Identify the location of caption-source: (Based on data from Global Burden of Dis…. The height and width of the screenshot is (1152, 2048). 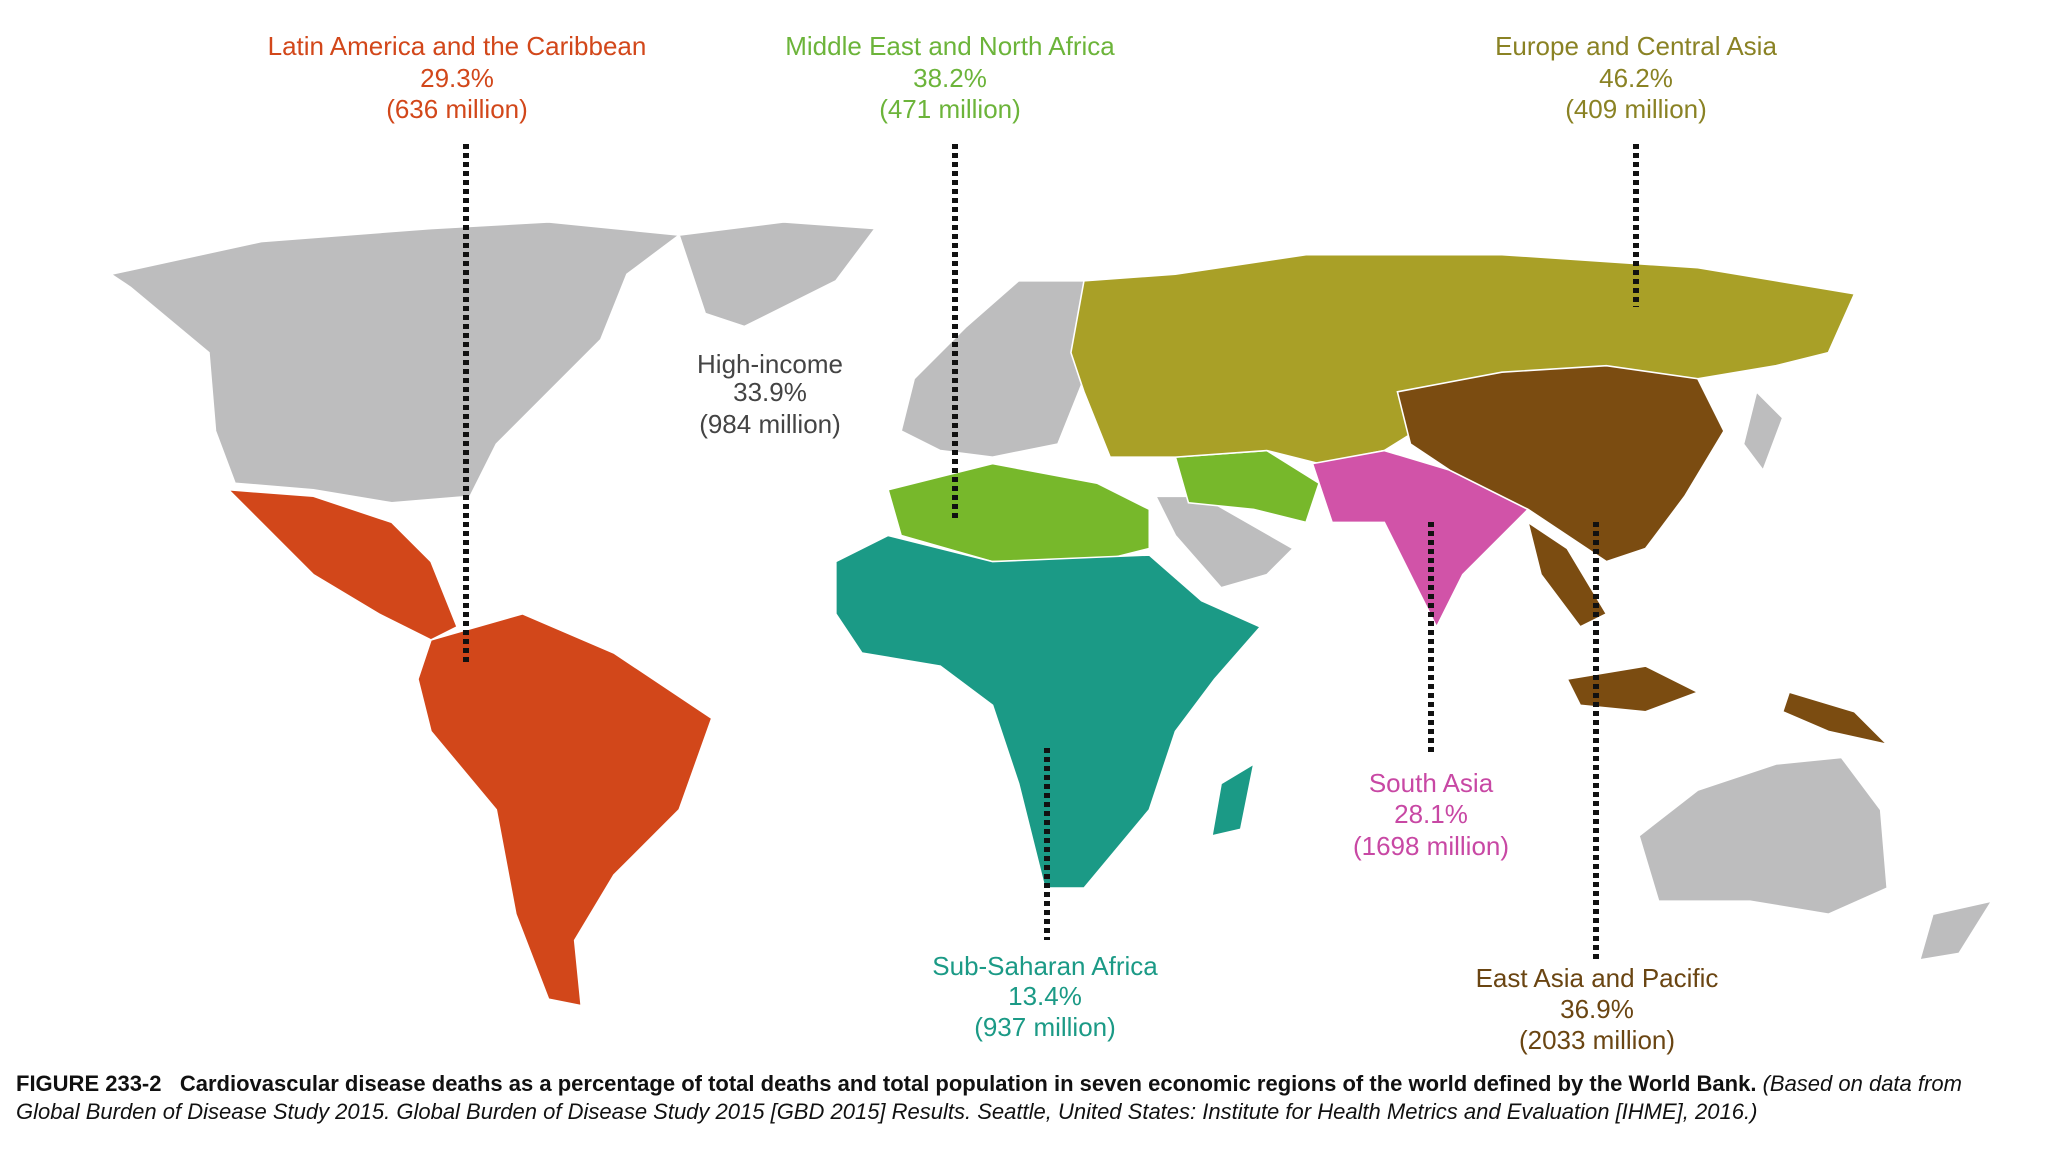
(989, 1097).